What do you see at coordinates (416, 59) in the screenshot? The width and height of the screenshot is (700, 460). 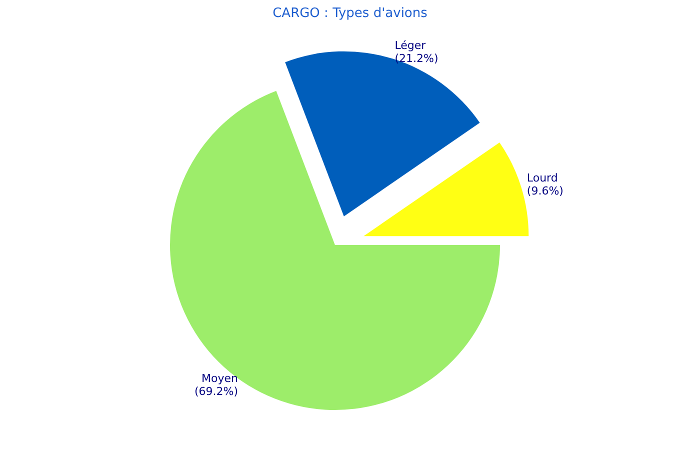 I see `data-label: (21.2%)` at bounding box center [416, 59].